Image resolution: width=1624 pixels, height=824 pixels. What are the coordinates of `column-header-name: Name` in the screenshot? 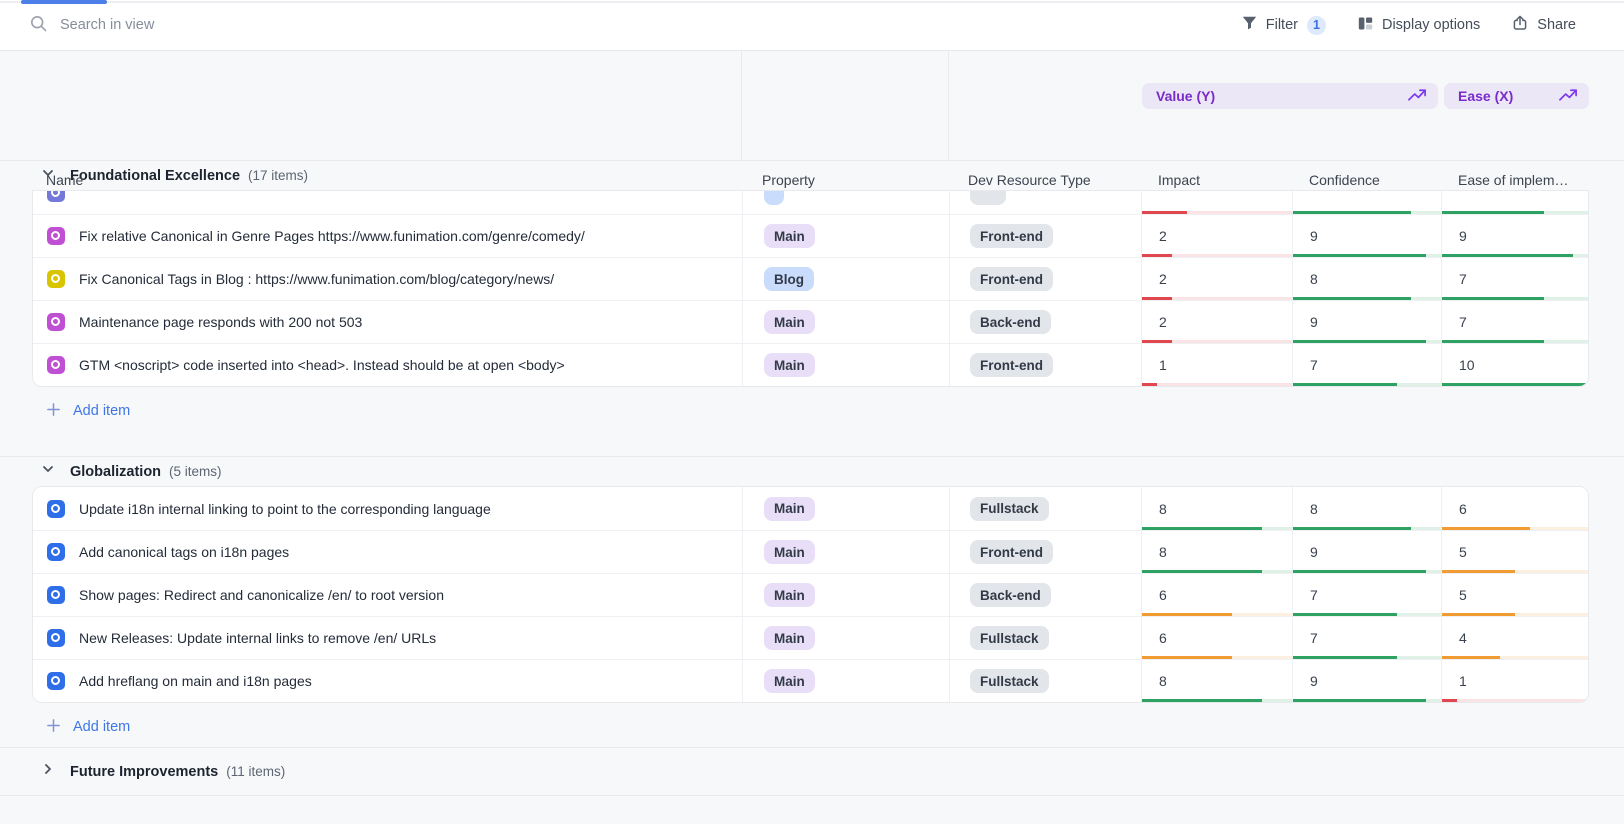 It's located at (65, 180).